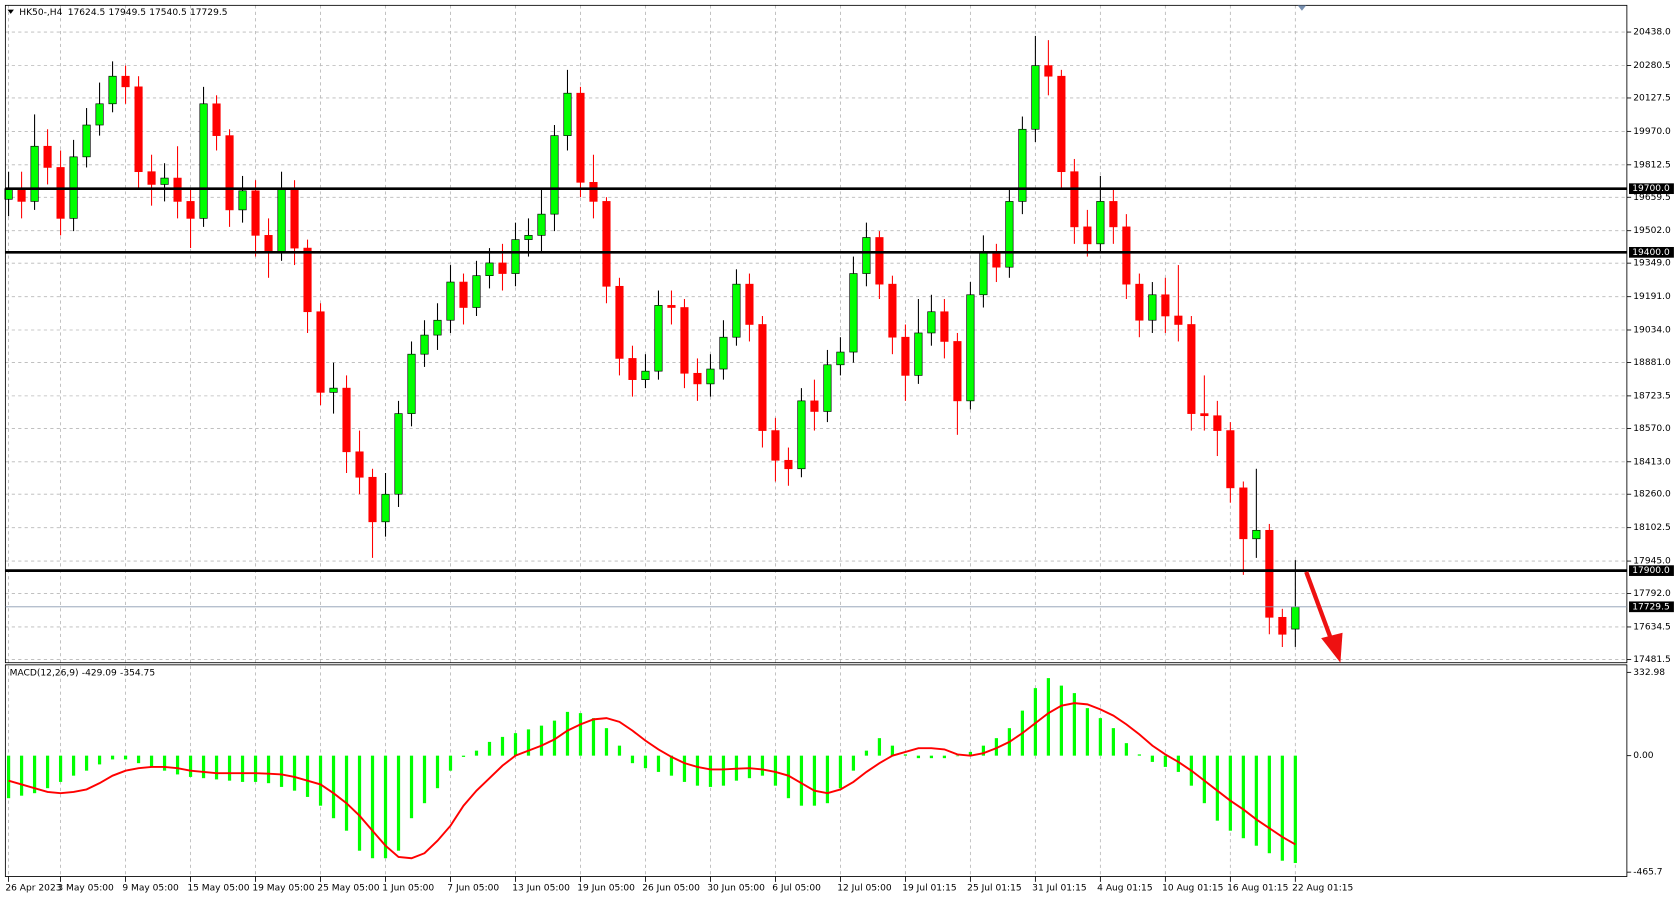  I want to click on level-label: 17900.0, so click(1651, 571).